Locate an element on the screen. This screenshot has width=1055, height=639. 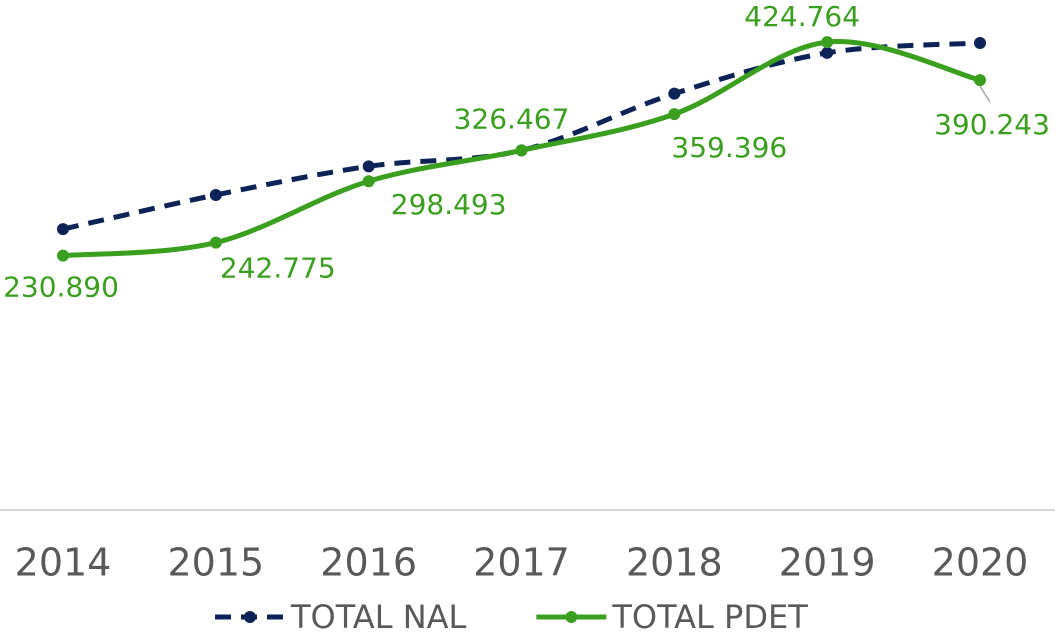
x-tick-label: 2015 is located at coordinates (215, 563).